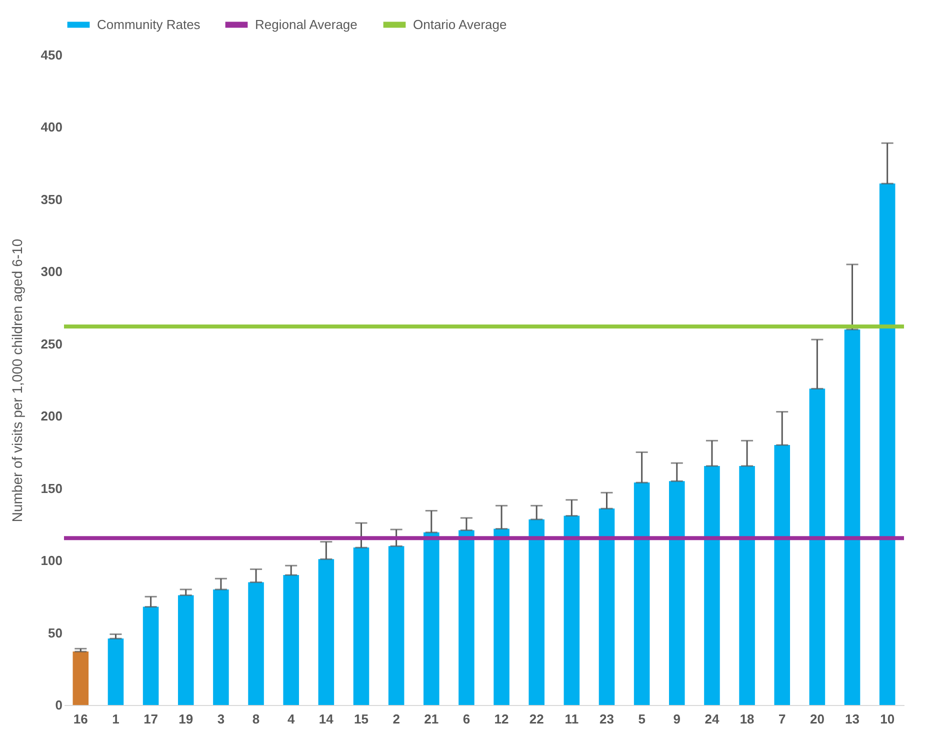 This screenshot has width=951, height=755. What do you see at coordinates (55, 632) in the screenshot?
I see `y-tick-label: 50` at bounding box center [55, 632].